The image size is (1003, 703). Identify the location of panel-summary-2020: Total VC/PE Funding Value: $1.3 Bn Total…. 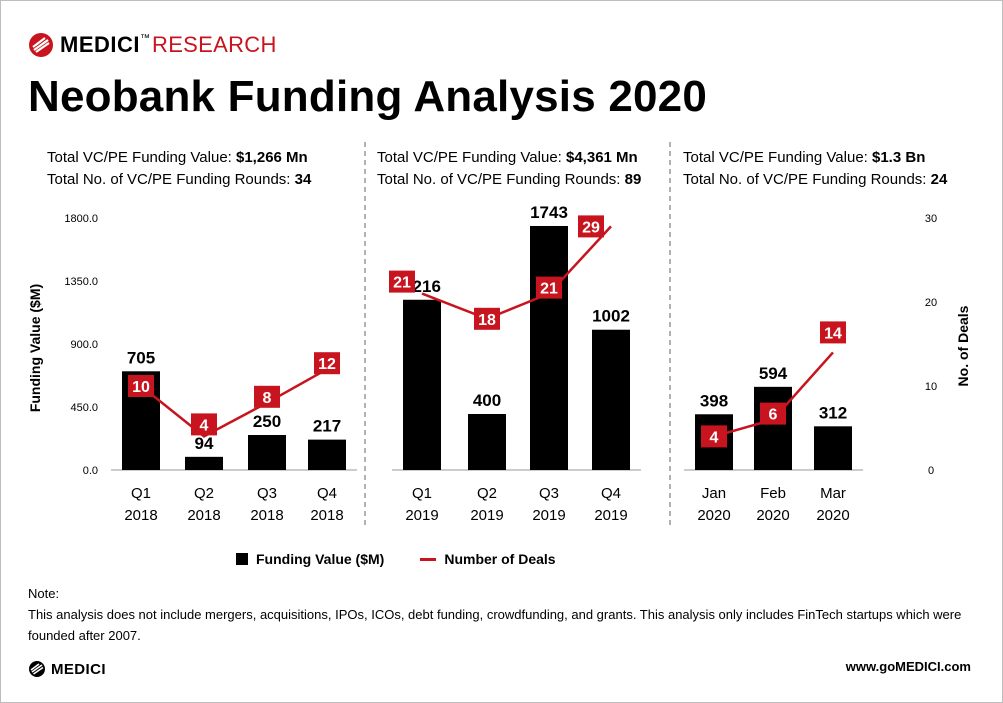
(815, 169).